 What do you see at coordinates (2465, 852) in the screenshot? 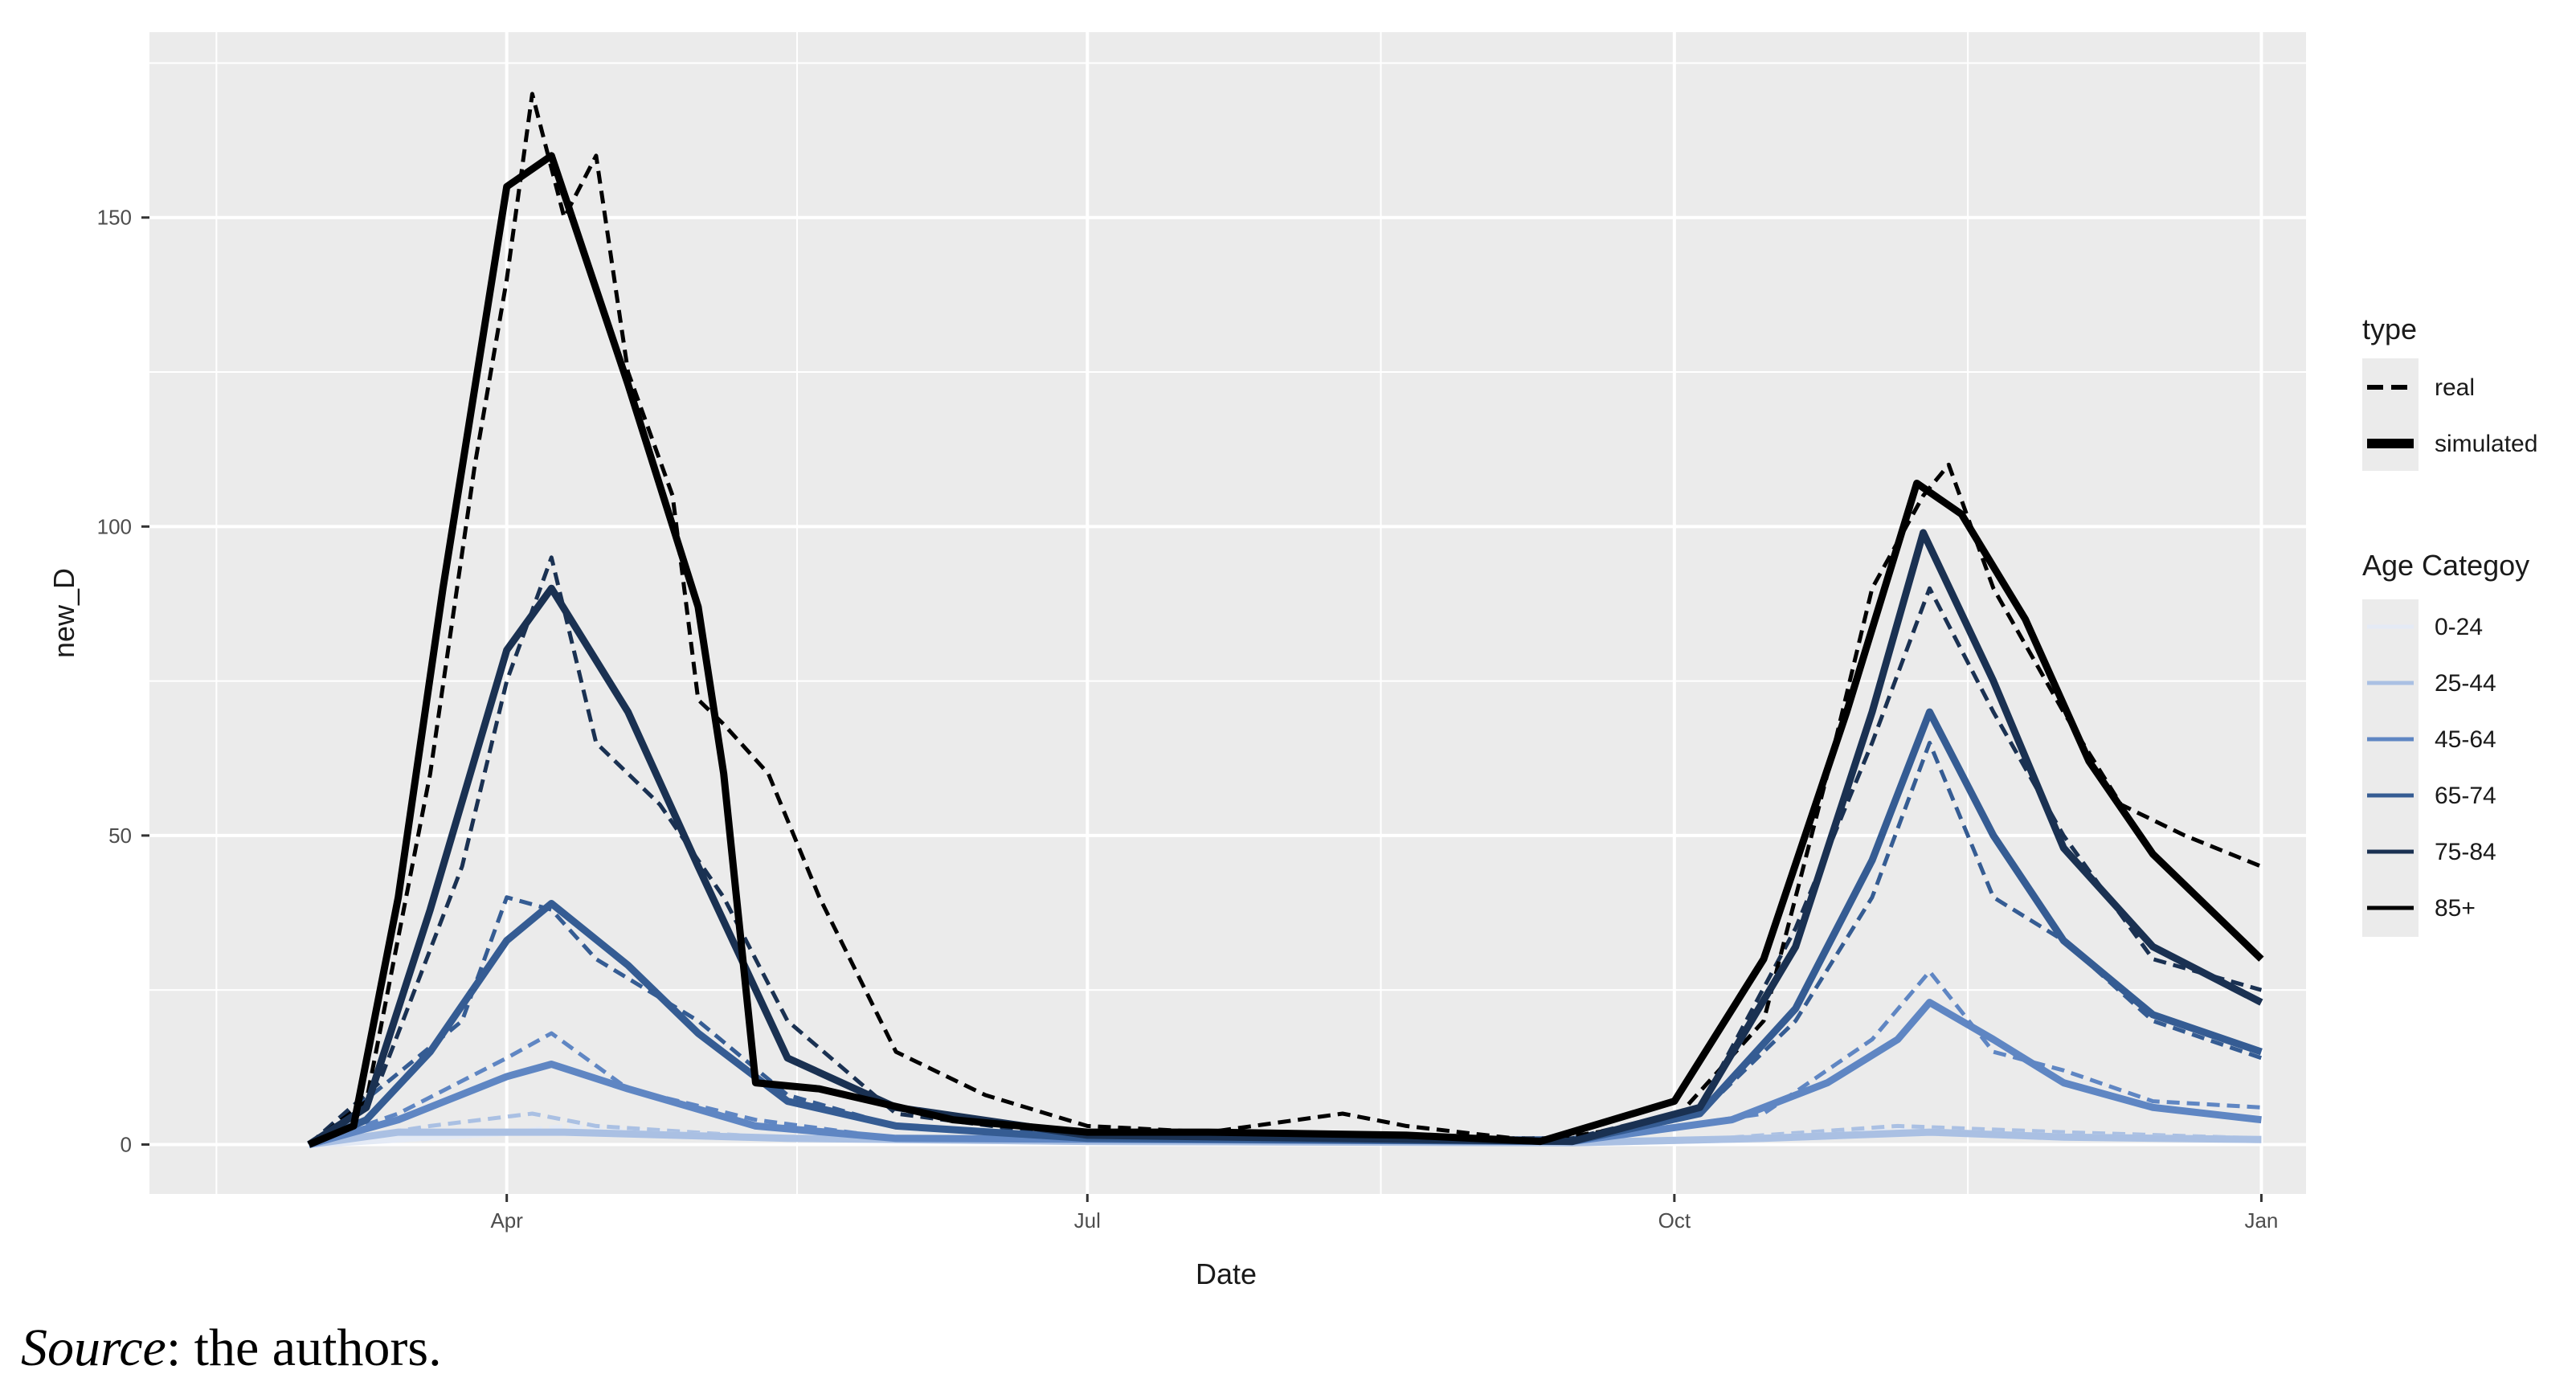
I see `legend-label-age: 75-84` at bounding box center [2465, 852].